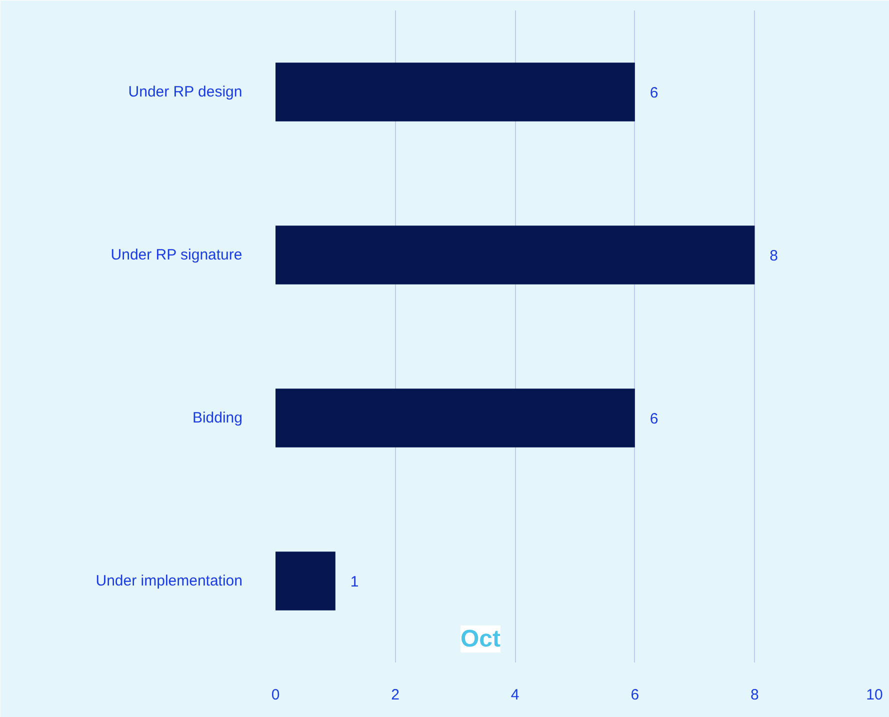  I want to click on y-tick-label: Under RP design, so click(185, 92).